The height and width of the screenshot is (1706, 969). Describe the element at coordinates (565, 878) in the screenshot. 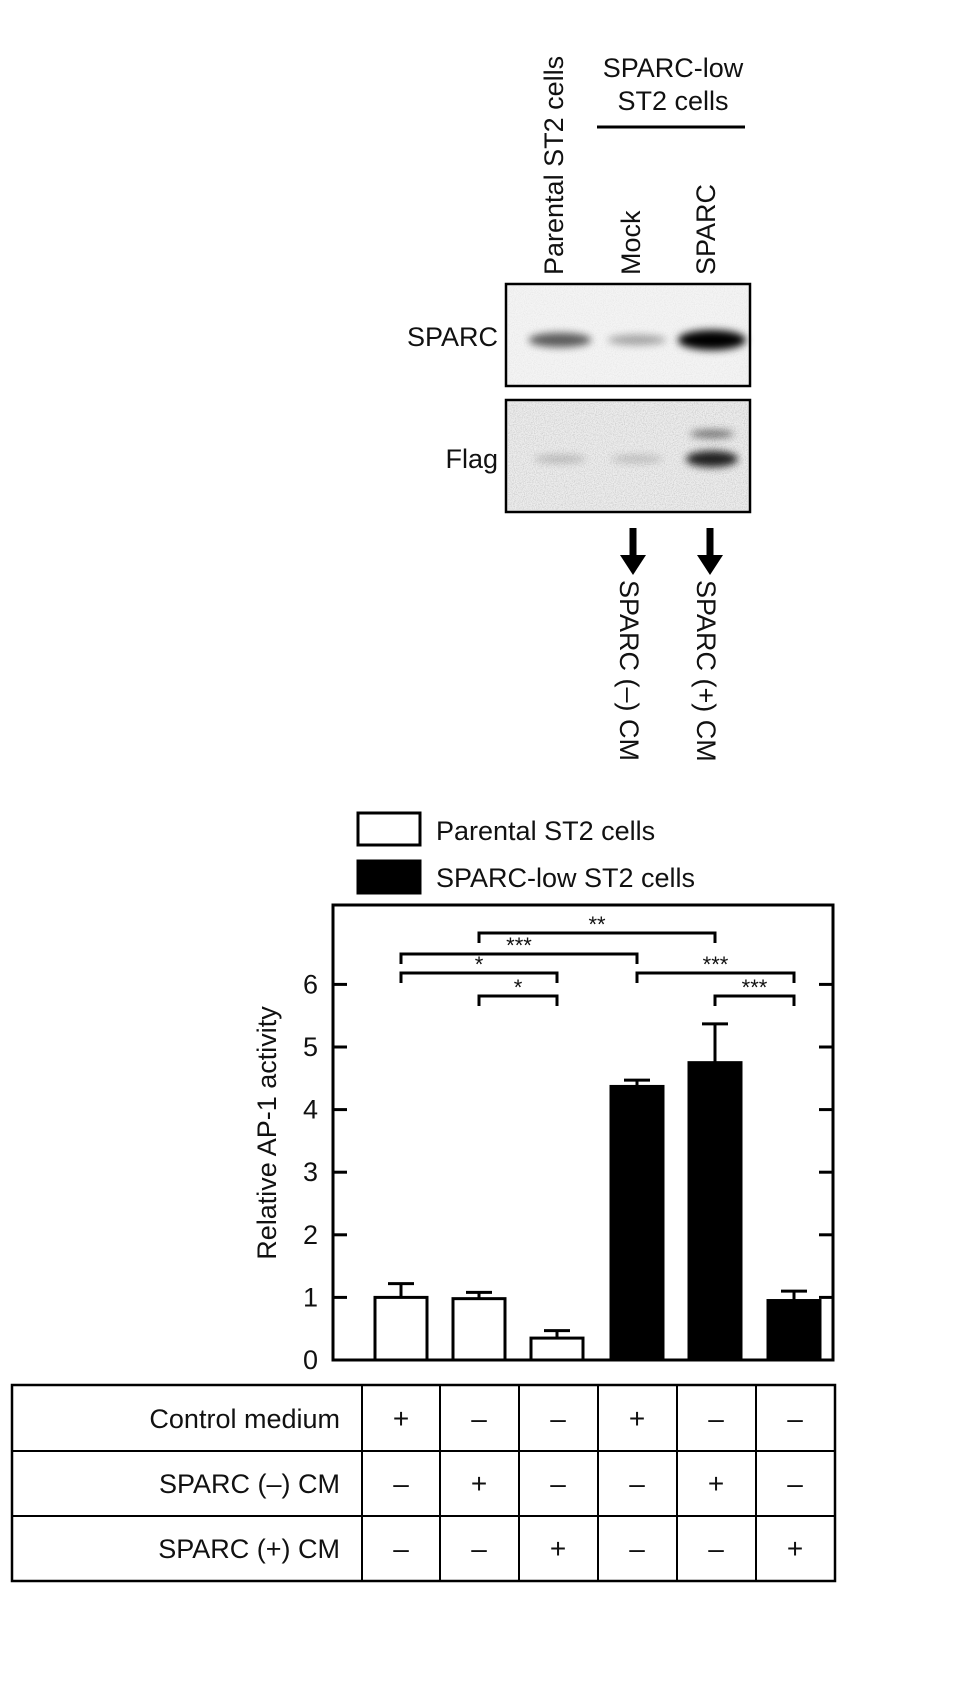

I see `legend-label-sparc-low: SPARC-low ST2 cells` at that location.